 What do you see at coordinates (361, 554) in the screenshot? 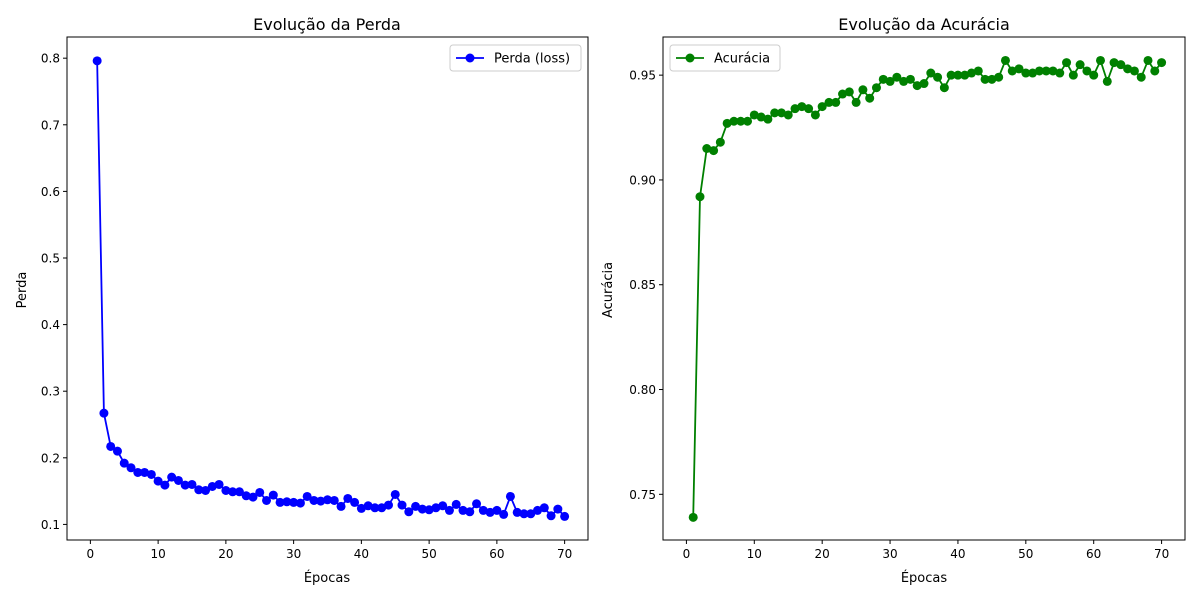
I see `x-tick-label: 40` at bounding box center [361, 554].